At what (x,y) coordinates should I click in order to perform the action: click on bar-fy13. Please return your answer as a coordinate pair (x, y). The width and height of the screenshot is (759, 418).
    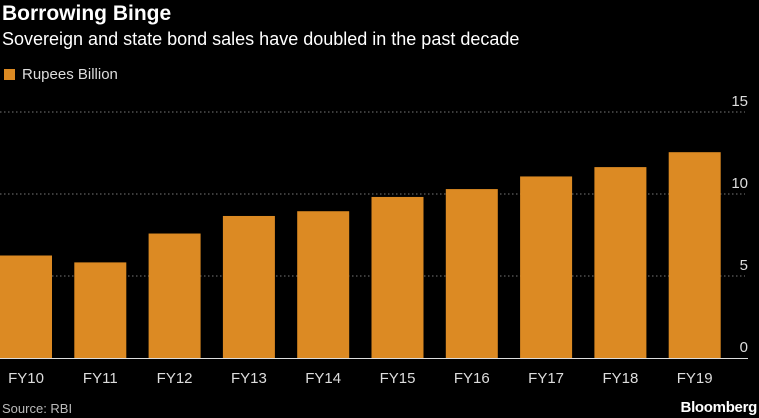
    Looking at the image, I should click on (248, 286).